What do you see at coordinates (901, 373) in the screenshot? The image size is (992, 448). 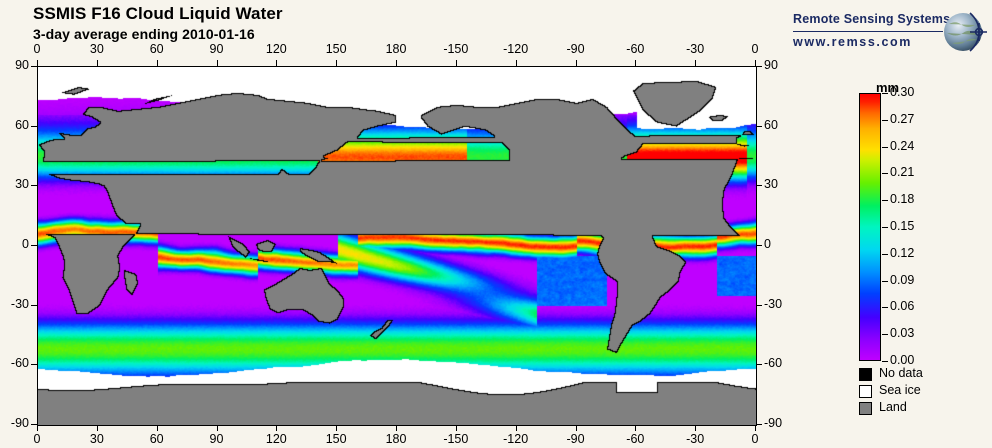 I see `legend-label: No data` at bounding box center [901, 373].